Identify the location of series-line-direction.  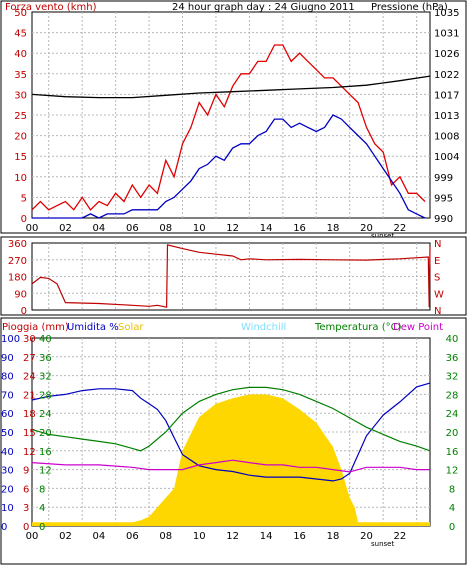
(231, 276).